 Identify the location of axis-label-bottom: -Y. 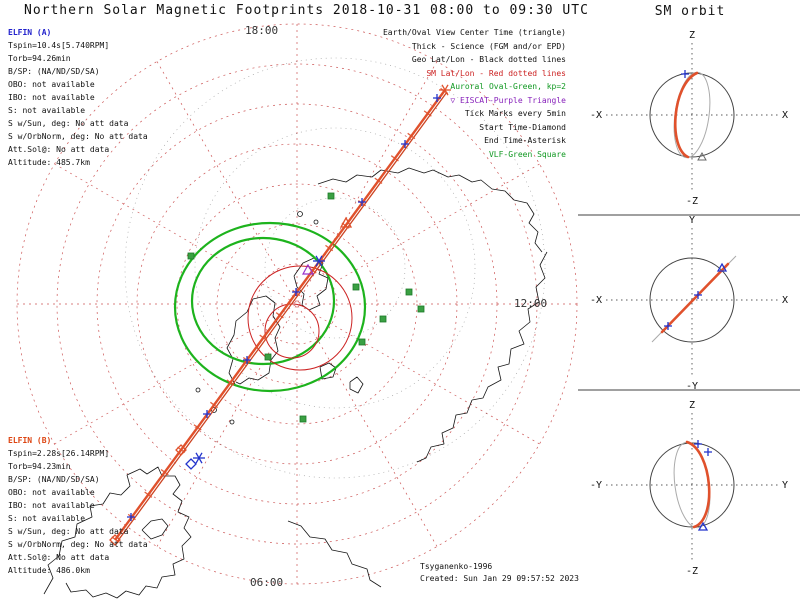
(692, 386).